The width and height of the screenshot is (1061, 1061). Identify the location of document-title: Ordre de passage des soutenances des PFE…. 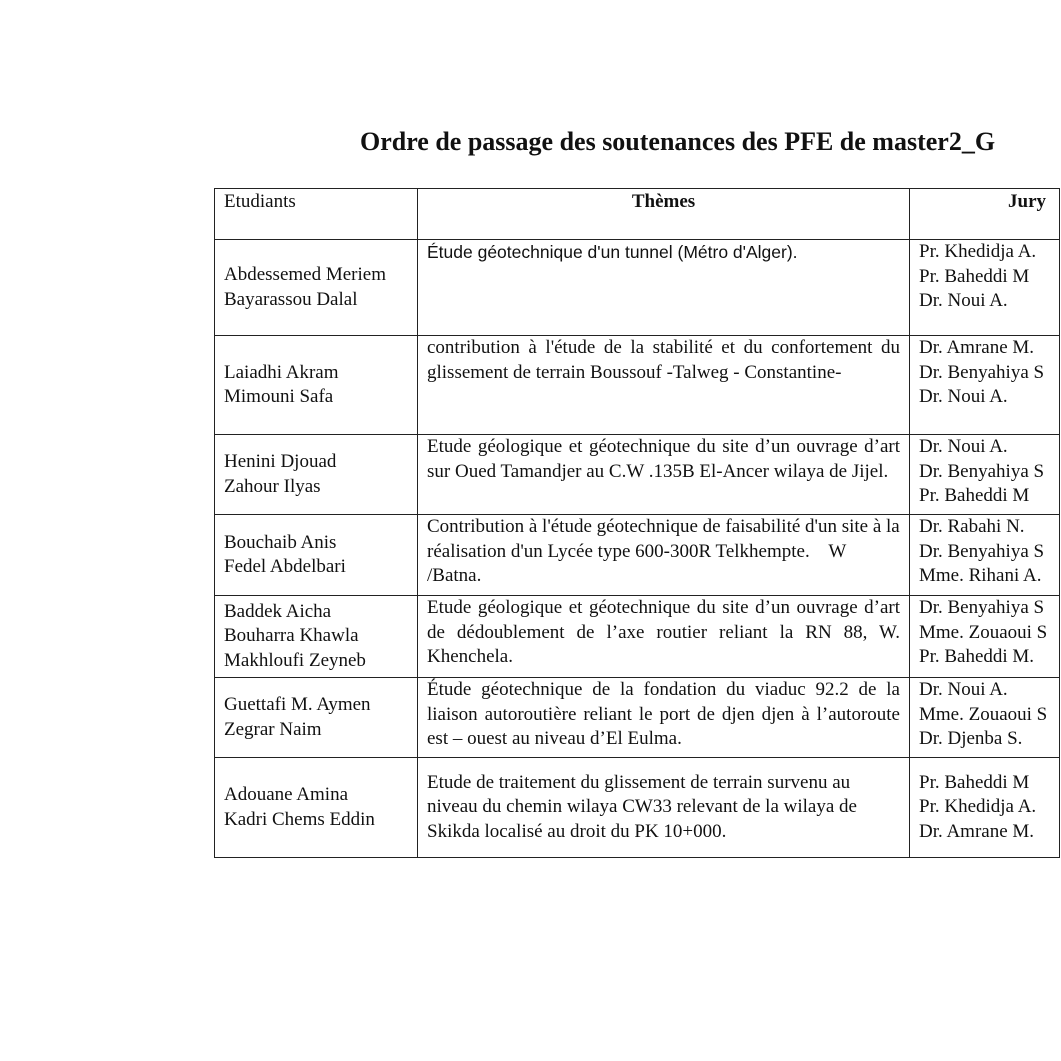
(678, 141).